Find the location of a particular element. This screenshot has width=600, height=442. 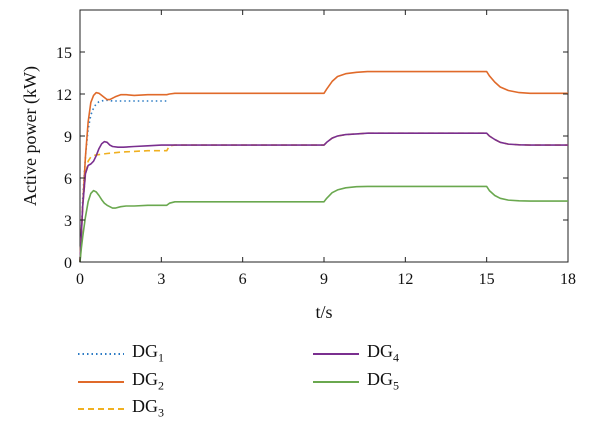

x-tick-label-5: 15 is located at coordinates (487, 279).